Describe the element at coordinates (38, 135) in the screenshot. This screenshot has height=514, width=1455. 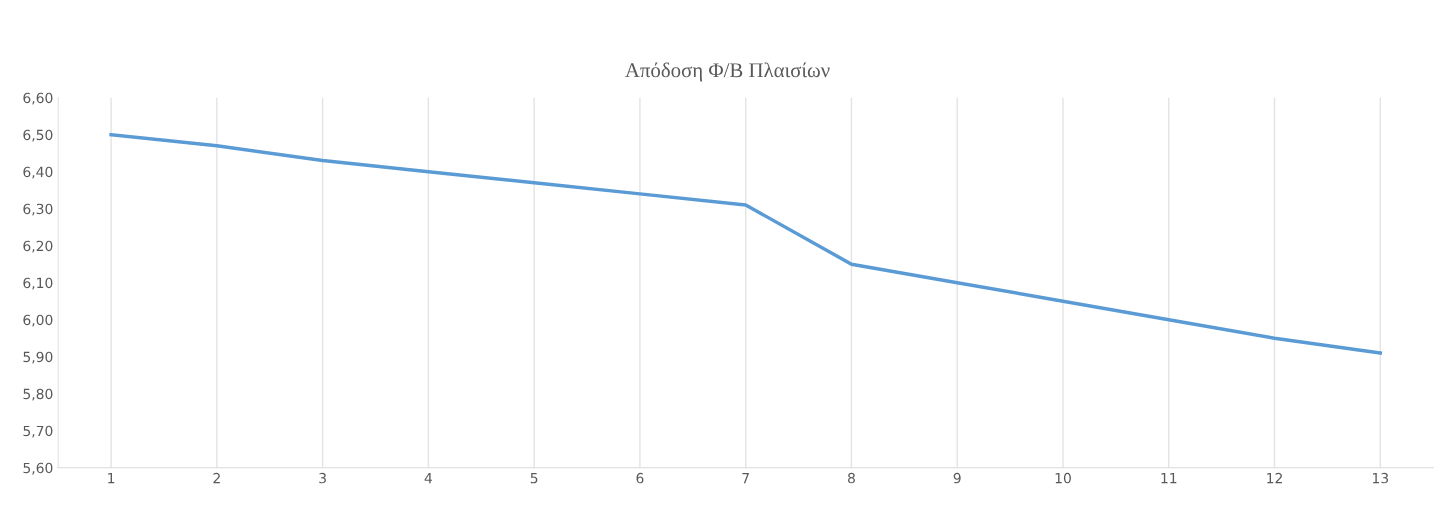
I see `y-tick-label: 6,50` at that location.